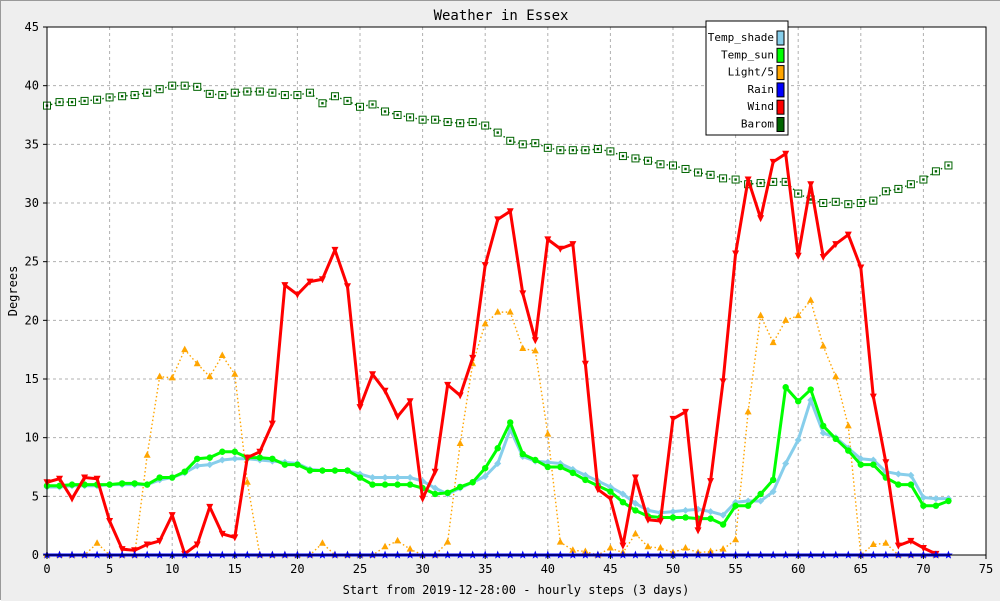 This screenshot has height=606, width=1000. I want to click on legend-swatch-temp-sun, so click(780, 55).